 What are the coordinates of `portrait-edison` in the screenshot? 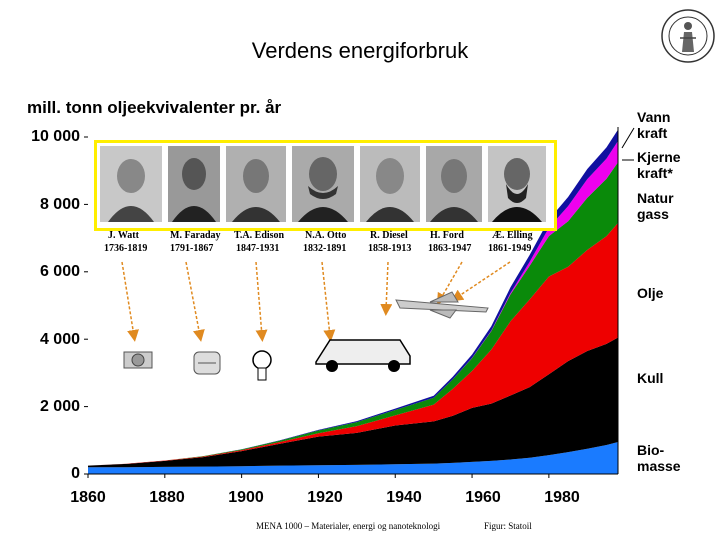 It's located at (256, 184).